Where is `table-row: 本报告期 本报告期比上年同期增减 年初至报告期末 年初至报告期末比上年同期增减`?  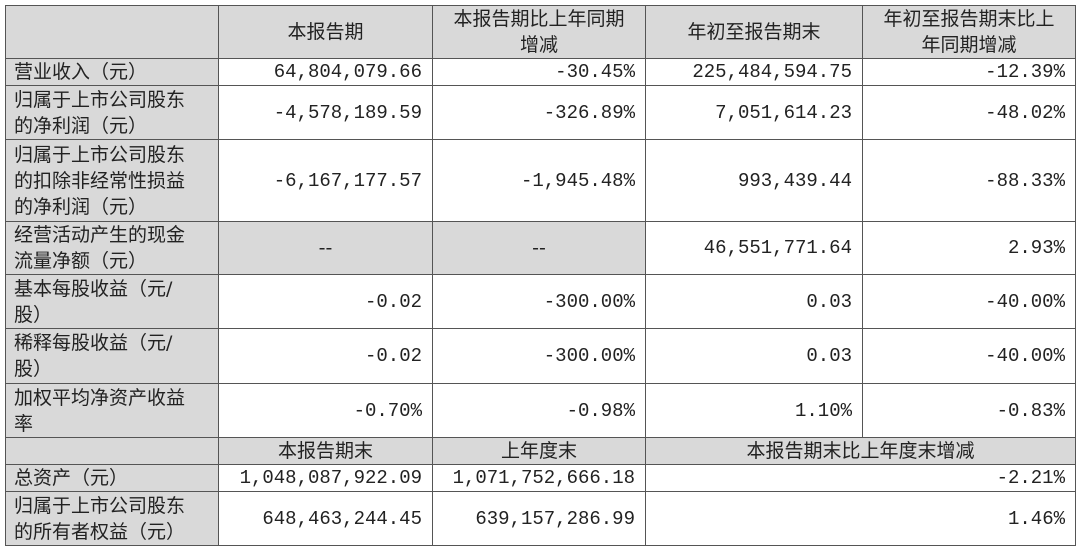
table-row: 本报告期 本报告期比上年同期增减 年初至报告期末 年初至报告期末比上年同期增减 is located at coordinates (540, 32).